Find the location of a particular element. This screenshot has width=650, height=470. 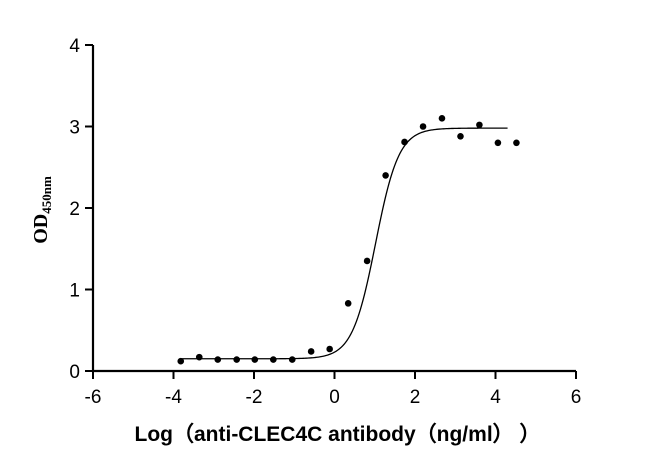

y-tick-label: 0 is located at coordinates (74, 372).